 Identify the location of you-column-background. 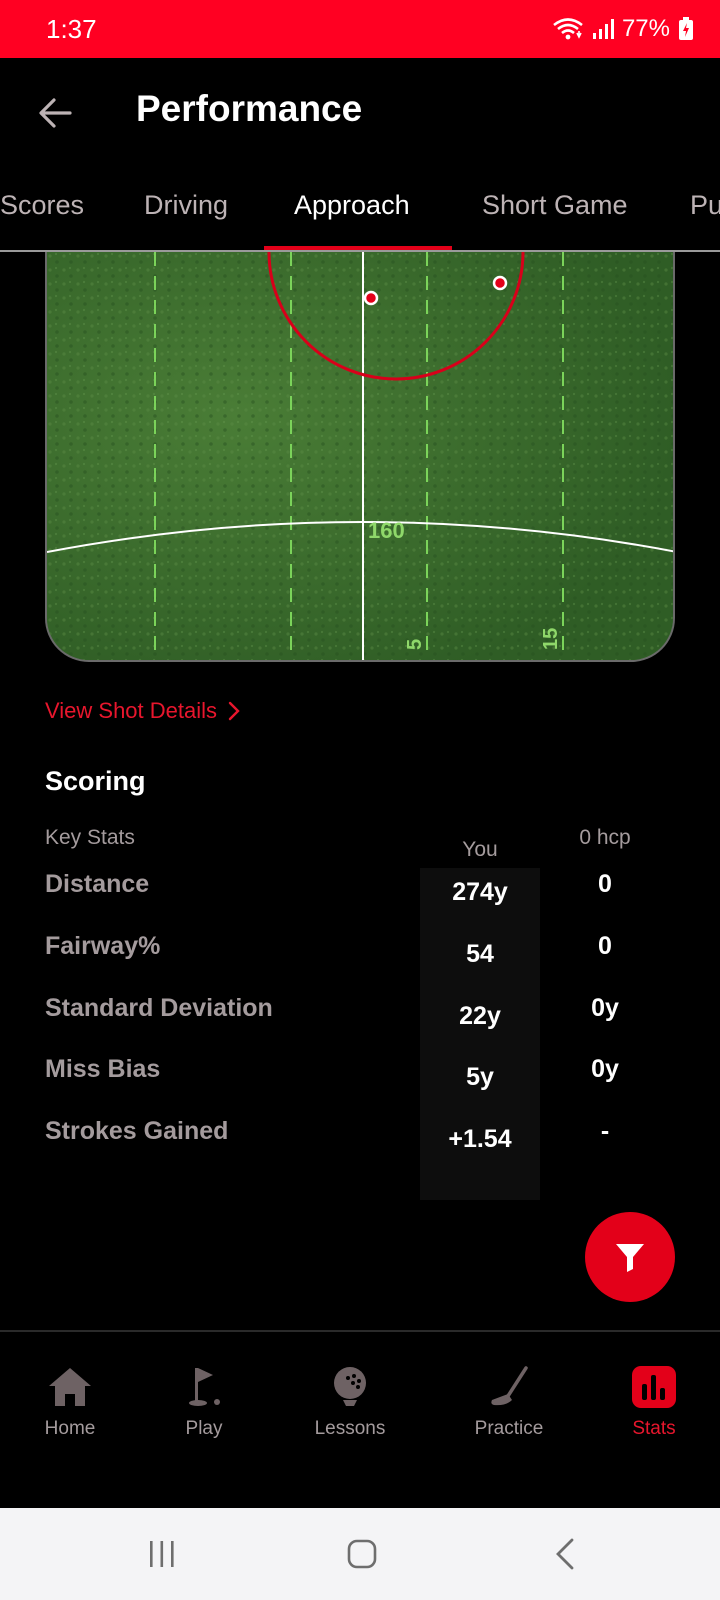
(480, 1034).